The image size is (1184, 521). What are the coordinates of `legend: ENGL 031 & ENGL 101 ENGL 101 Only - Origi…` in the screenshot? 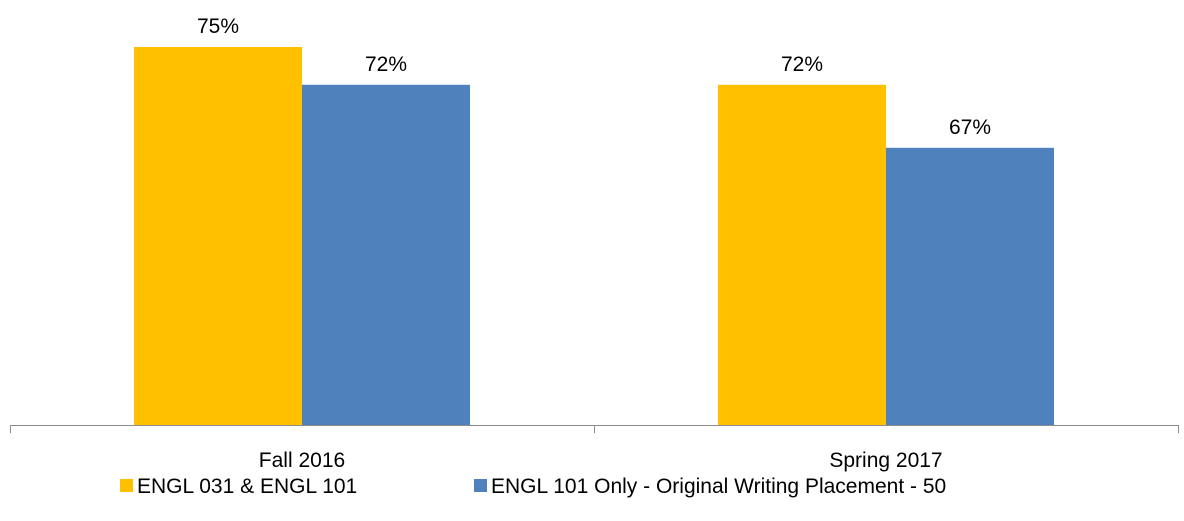 It's located at (533, 486).